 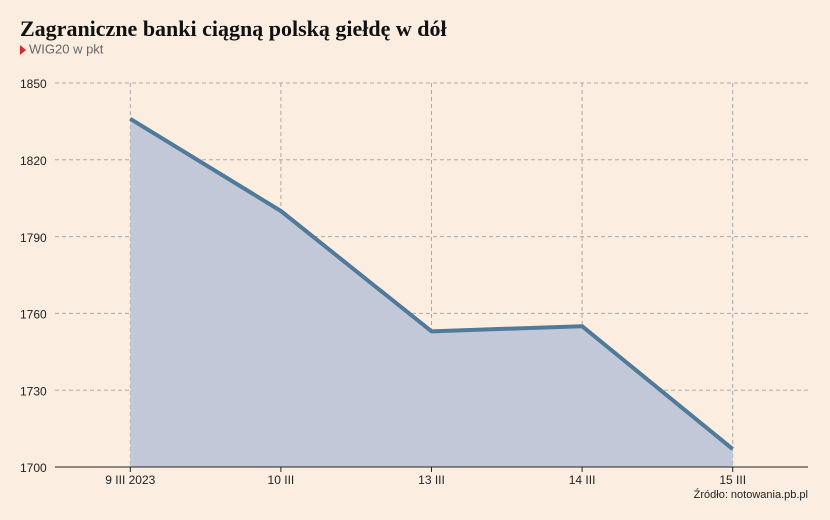 I want to click on x-tick-label: 10 III, so click(x=281, y=480).